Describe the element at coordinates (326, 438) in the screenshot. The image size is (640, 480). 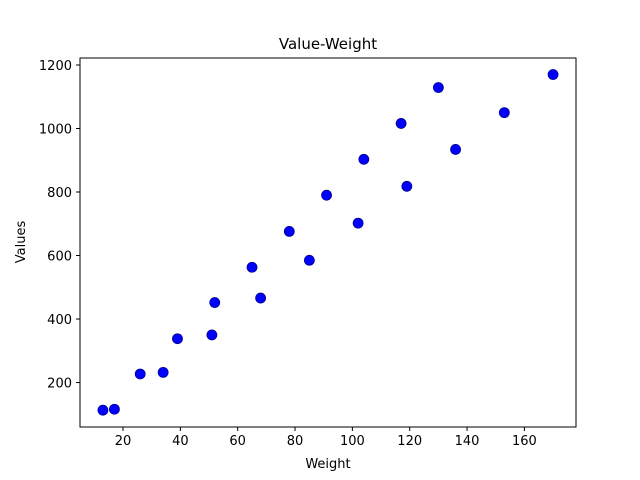
I see `x-axis-ticks: 20 40 60 80 100 120 140 160` at that location.